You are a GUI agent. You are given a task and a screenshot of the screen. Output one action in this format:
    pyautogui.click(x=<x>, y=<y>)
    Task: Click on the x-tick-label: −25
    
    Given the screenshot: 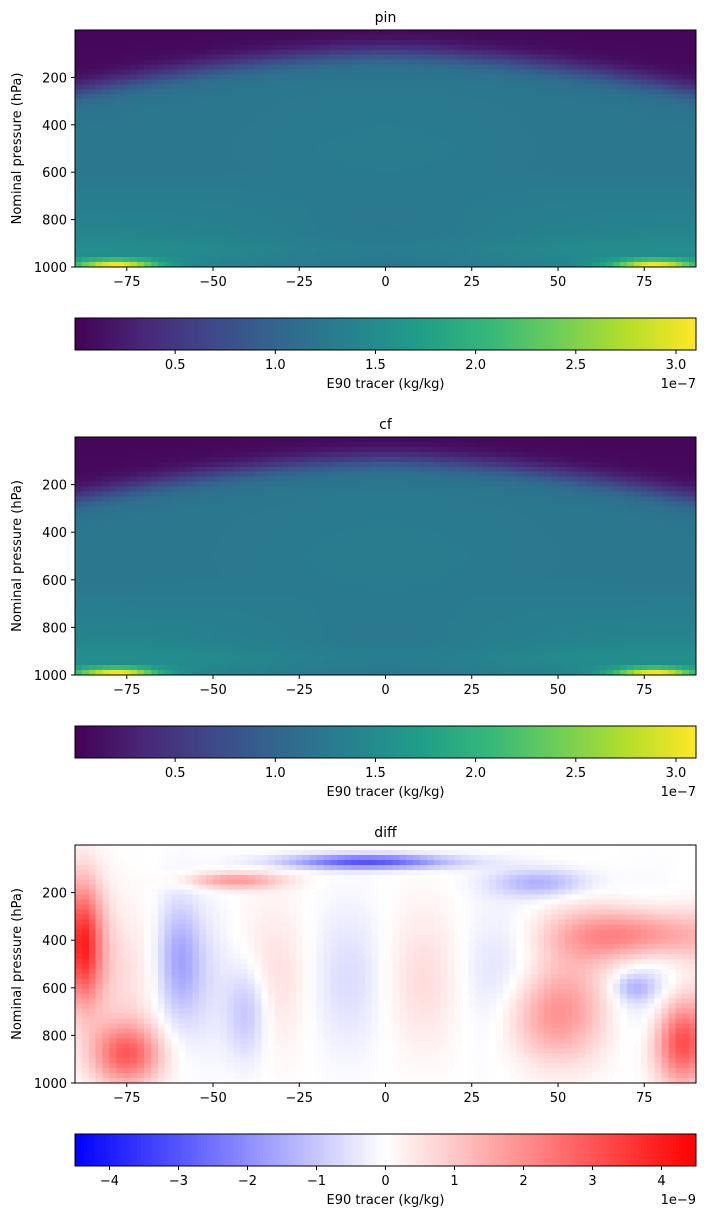 What is the action you would take?
    pyautogui.click(x=299, y=282)
    